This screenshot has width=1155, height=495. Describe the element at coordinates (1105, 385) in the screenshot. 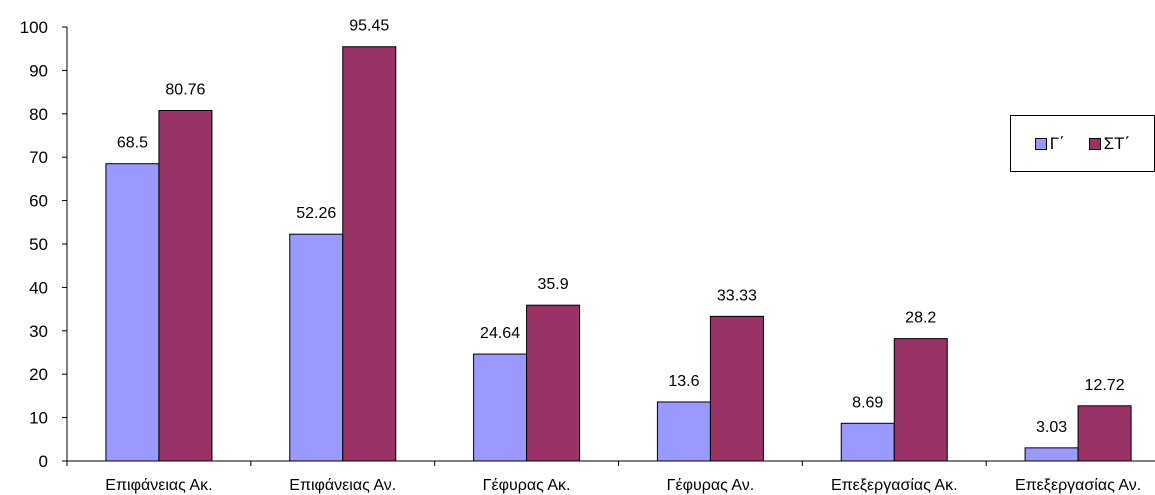

I see `data-label-series-2: 12.72` at that location.